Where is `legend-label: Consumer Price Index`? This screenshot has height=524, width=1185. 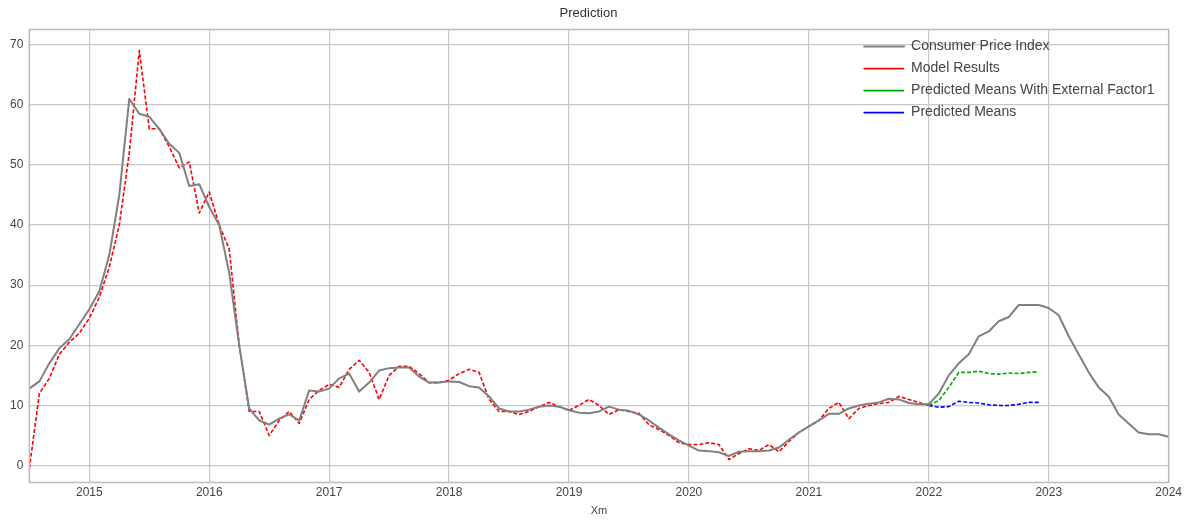
legend-label: Consumer Price Index is located at coordinates (980, 45).